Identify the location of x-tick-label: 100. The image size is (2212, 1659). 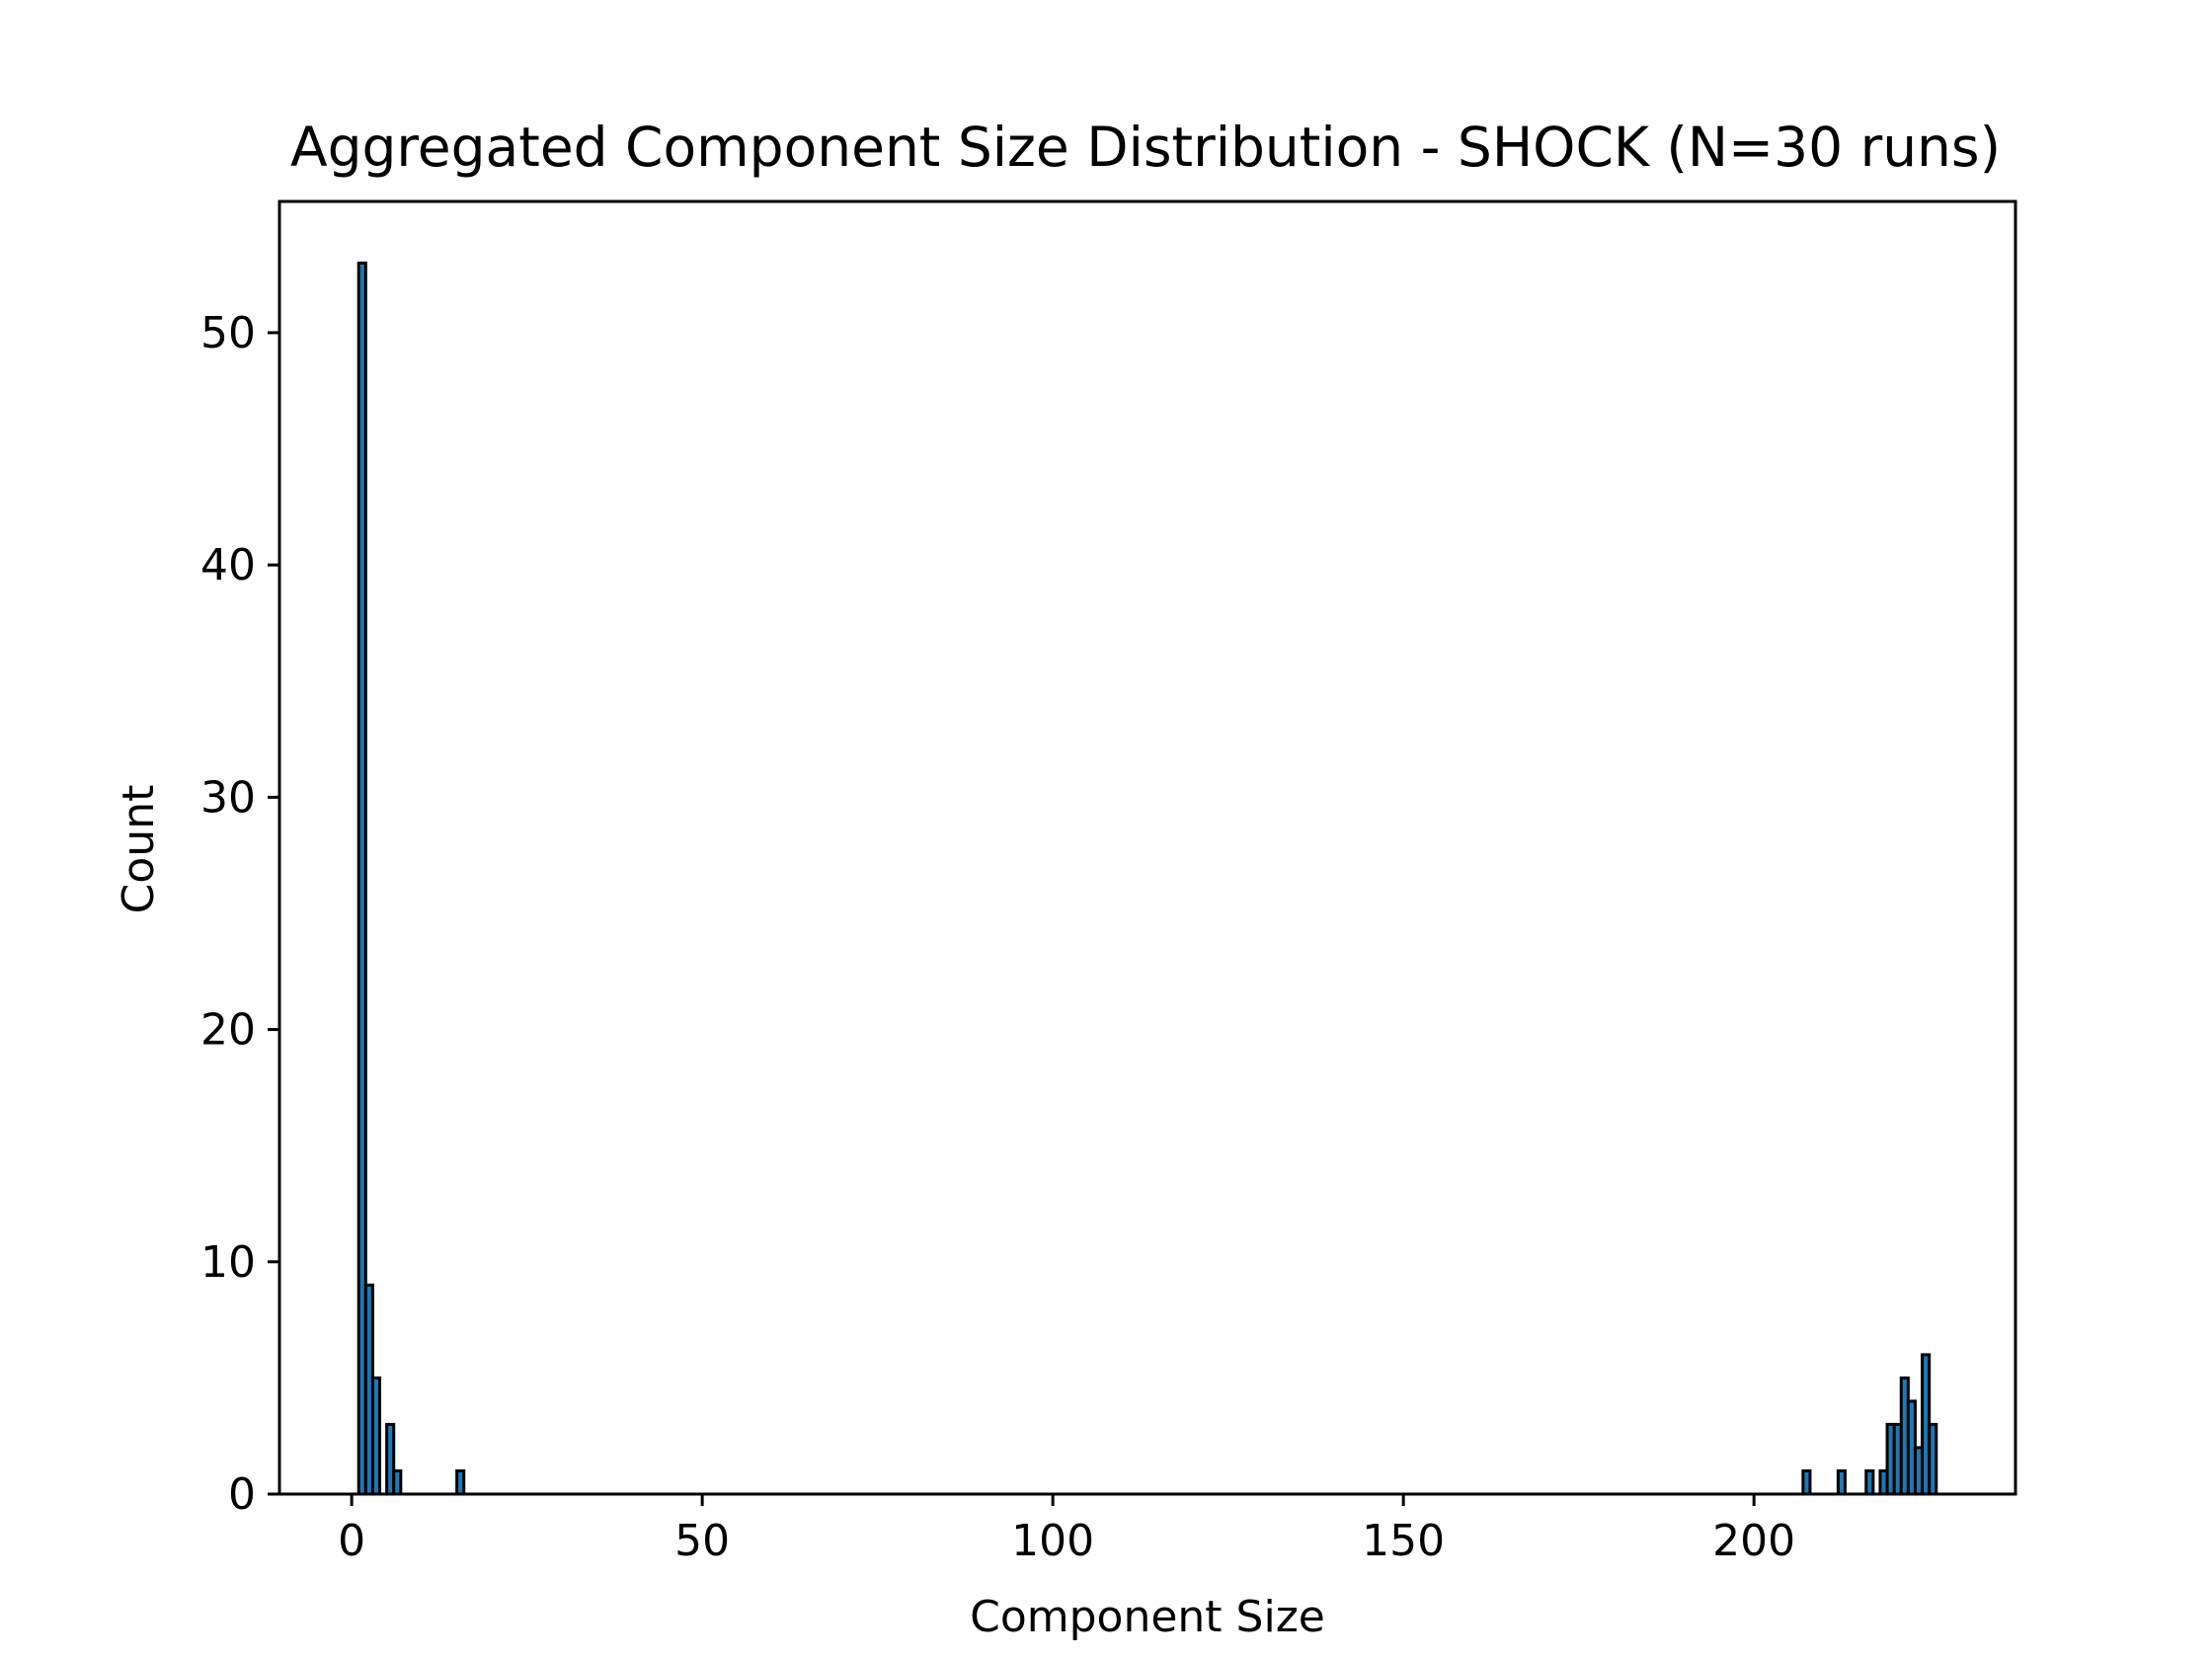
(1053, 1541).